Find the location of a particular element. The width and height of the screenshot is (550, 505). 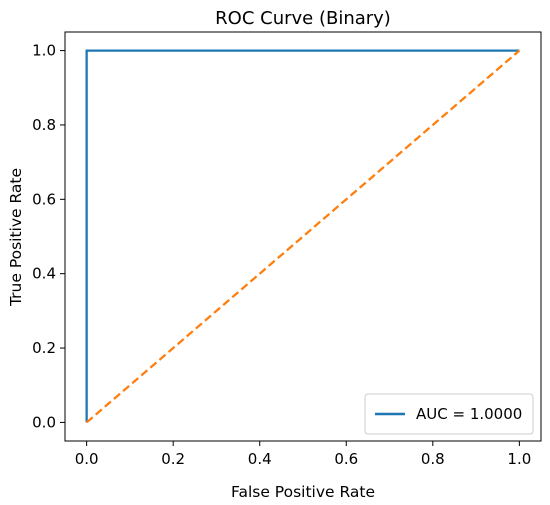

y-tick-label: 0.6 is located at coordinates (44, 199).